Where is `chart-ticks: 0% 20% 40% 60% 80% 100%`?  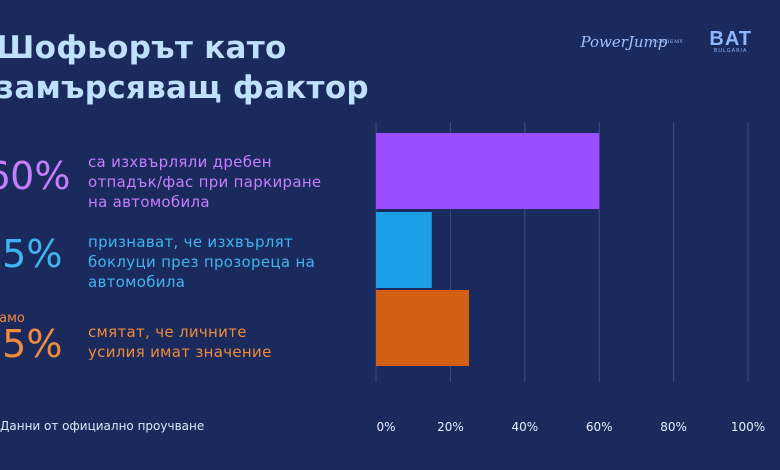 chart-ticks: 0% 20% 40% 60% 80% 100% is located at coordinates (570, 427).